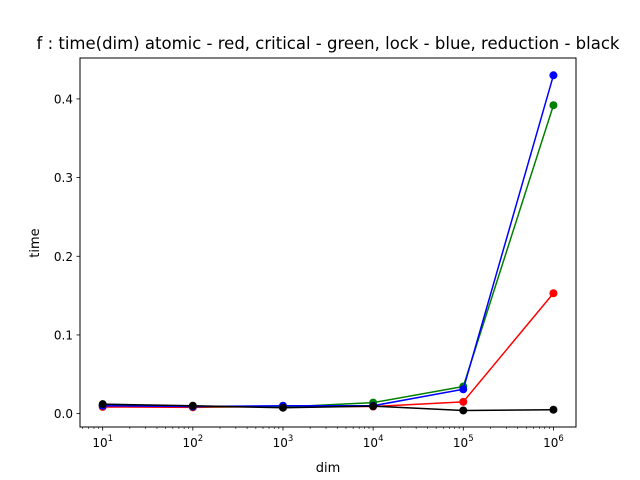 Image resolution: width=640 pixels, height=480 pixels. Describe the element at coordinates (328, 407) in the screenshot. I see `series-line` at that location.